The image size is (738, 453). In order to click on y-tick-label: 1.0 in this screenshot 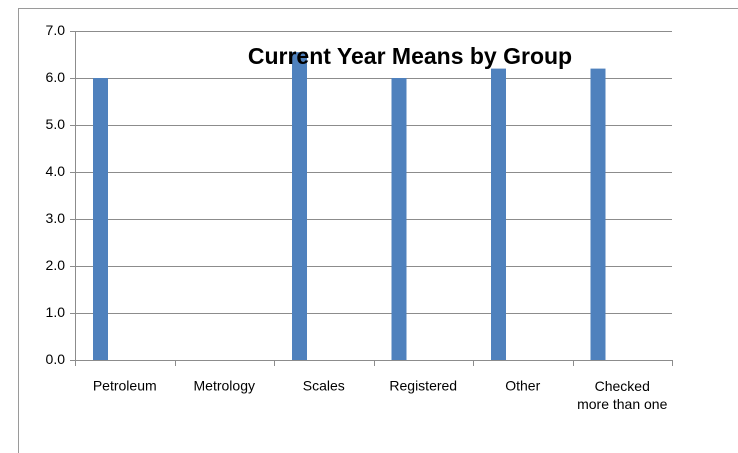, I will do `click(56, 312)`.